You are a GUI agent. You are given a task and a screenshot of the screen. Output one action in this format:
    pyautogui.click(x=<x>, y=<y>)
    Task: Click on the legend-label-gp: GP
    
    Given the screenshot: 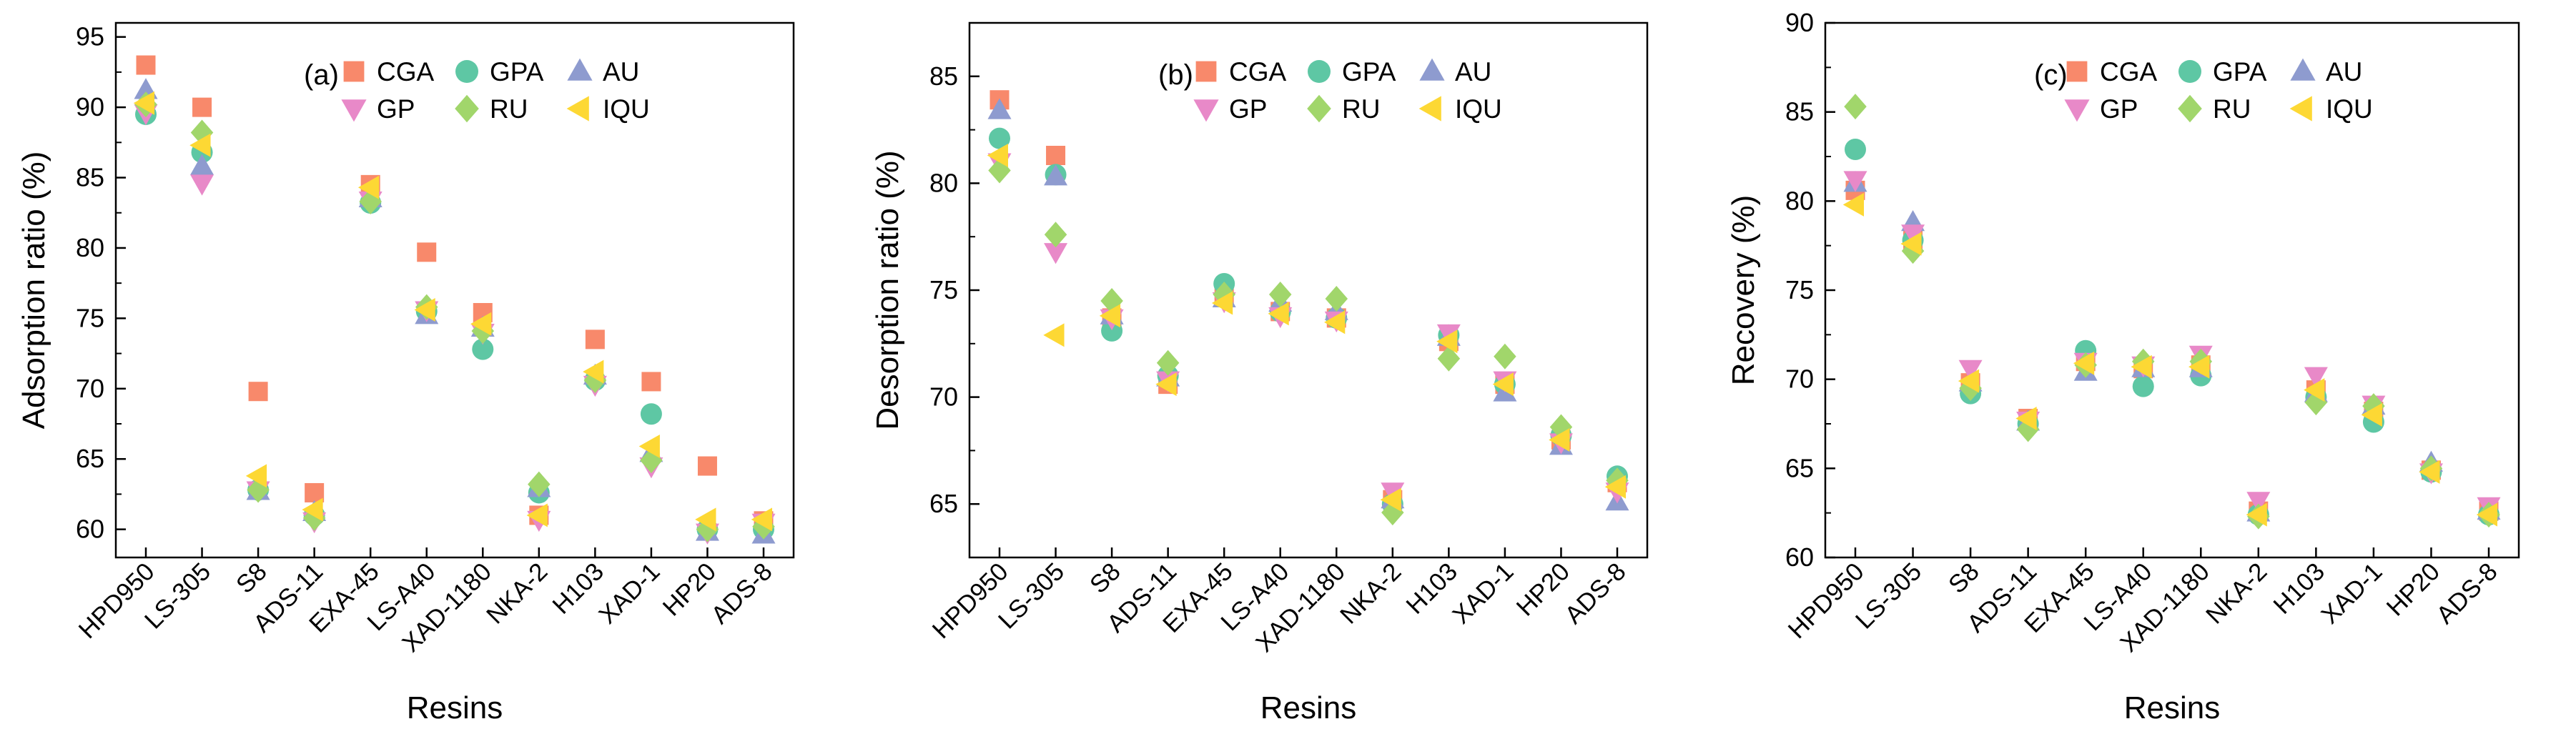 What is the action you would take?
    pyautogui.click(x=396, y=109)
    